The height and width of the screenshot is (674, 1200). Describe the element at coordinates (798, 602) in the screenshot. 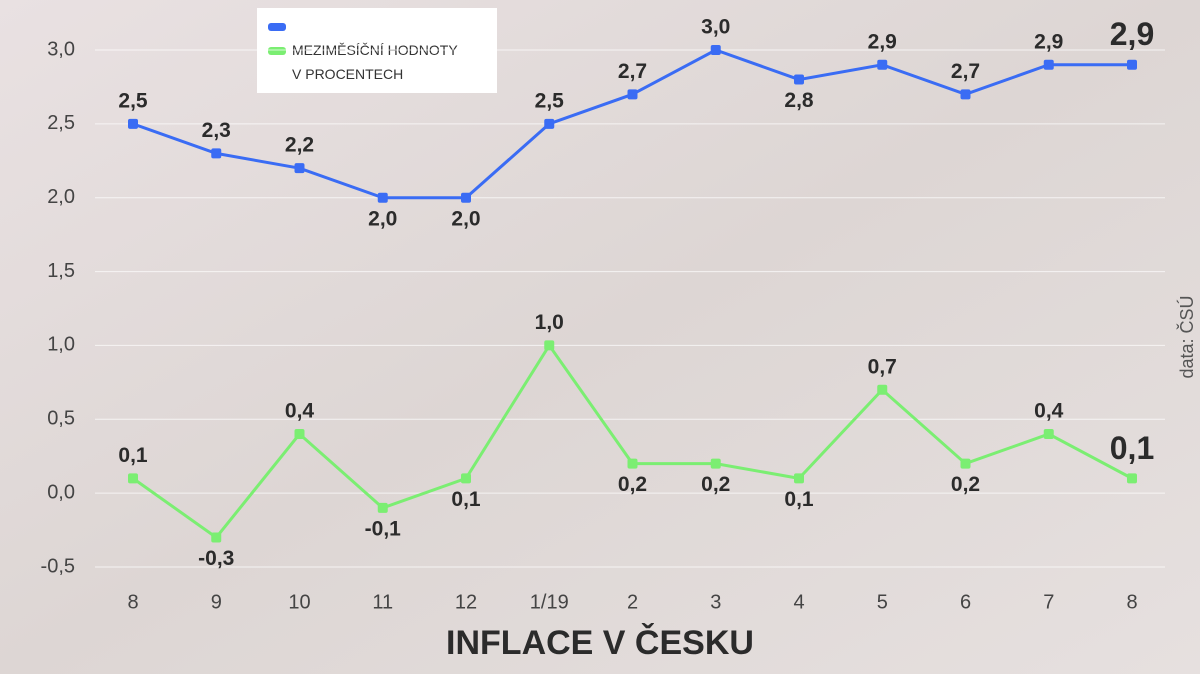

I see `x-tick-label: 4` at that location.